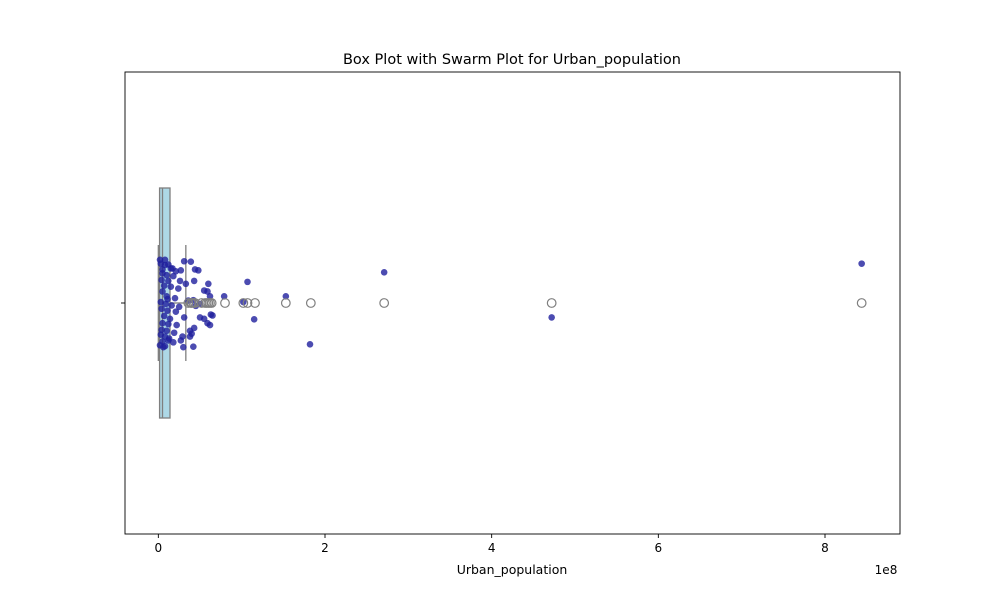 The width and height of the screenshot is (1000, 600). I want to click on x-tick-label: 8, so click(825, 548).